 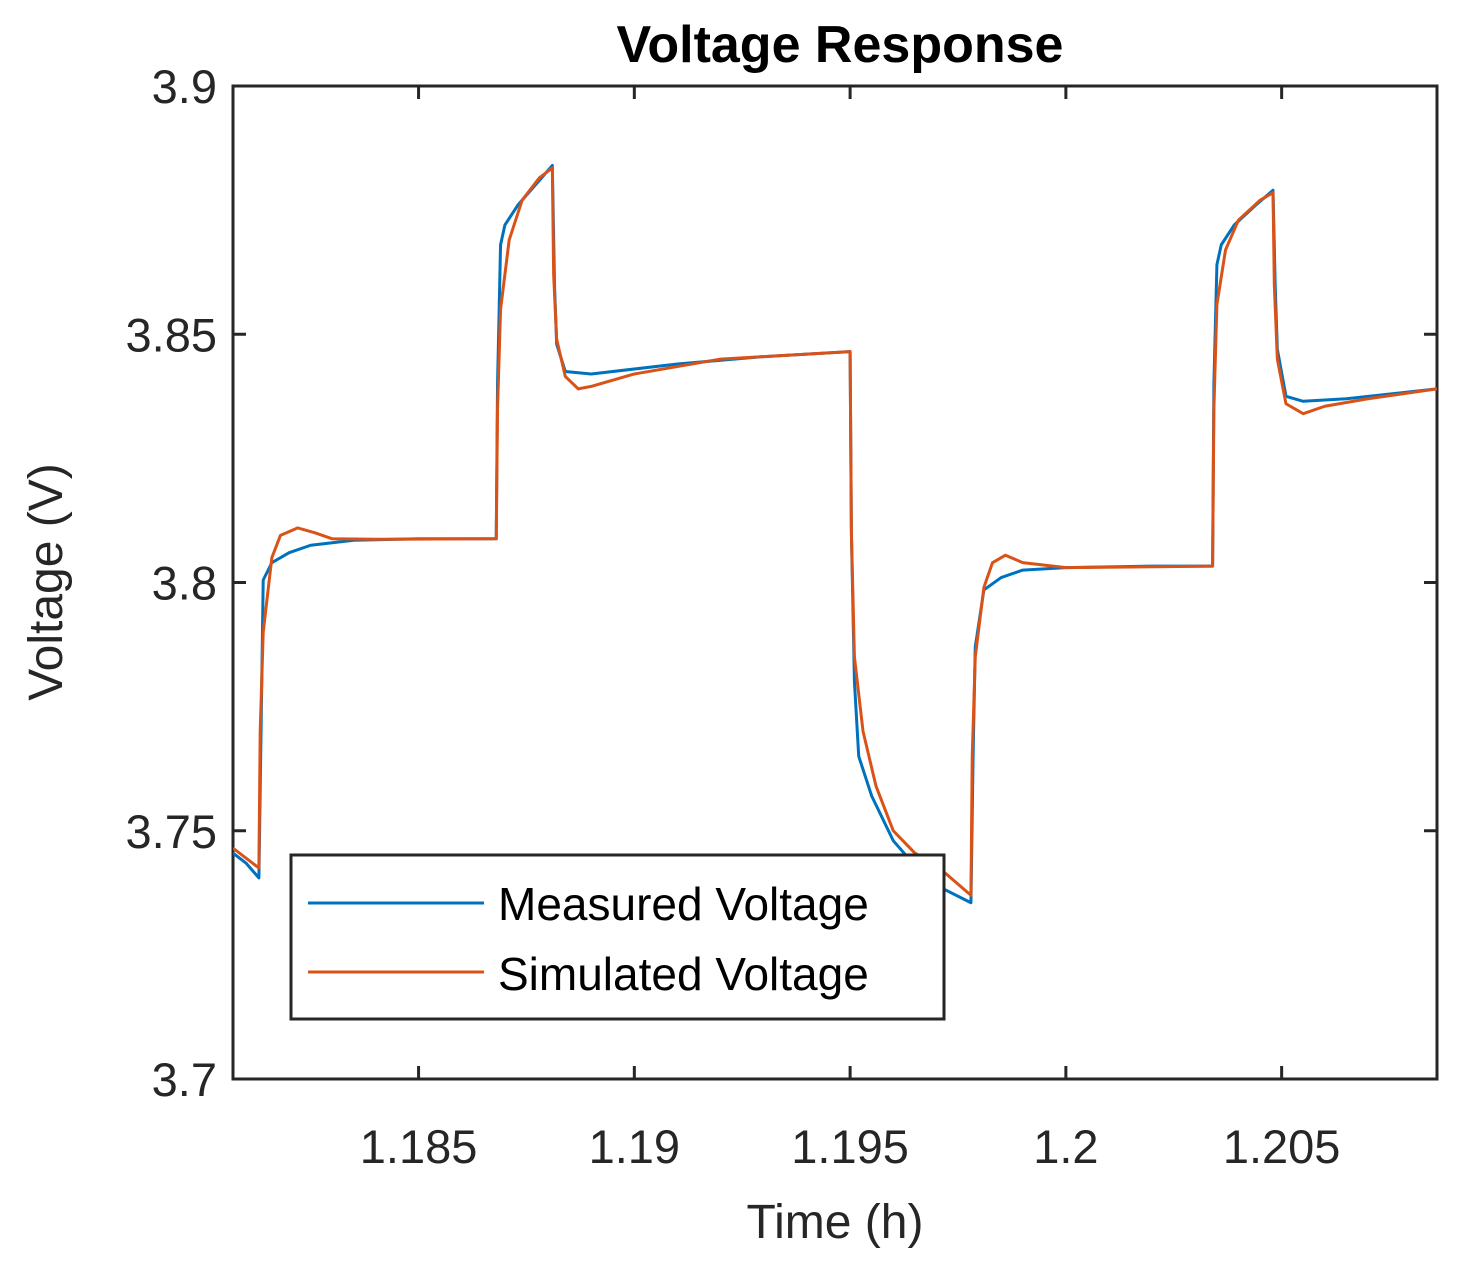 What do you see at coordinates (1282, 1146) in the screenshot?
I see `x-tick-label: 1.205` at bounding box center [1282, 1146].